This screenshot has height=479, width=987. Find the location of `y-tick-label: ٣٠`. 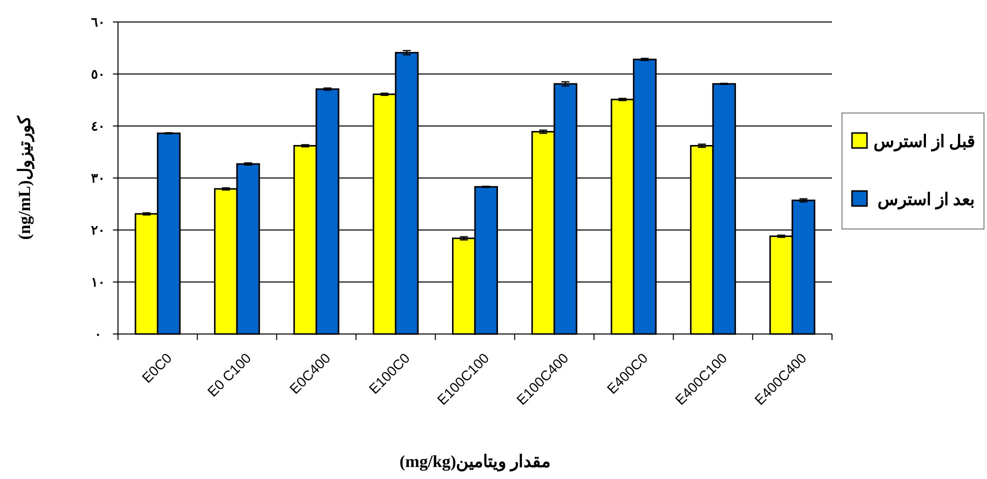

y-tick-label: ٣٠ is located at coordinates (98, 178).